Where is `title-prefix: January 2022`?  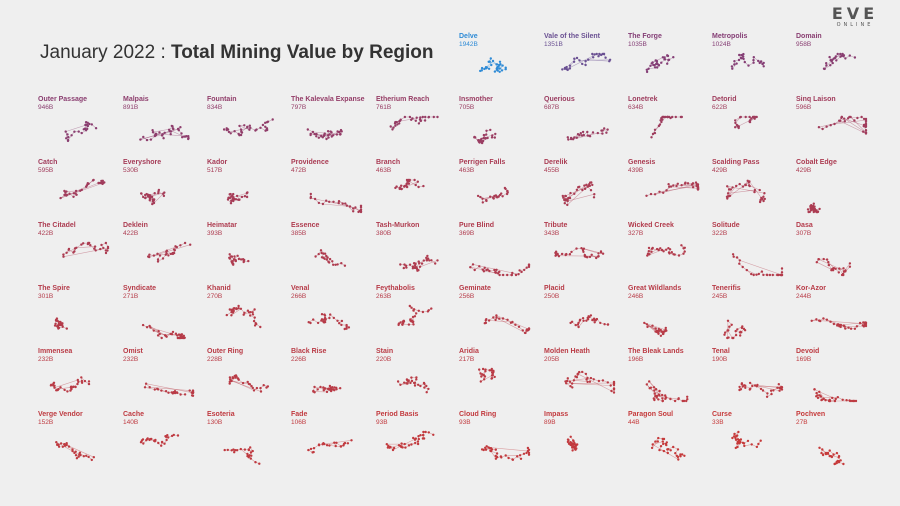
title-prefix: January 2022 is located at coordinates (98, 52).